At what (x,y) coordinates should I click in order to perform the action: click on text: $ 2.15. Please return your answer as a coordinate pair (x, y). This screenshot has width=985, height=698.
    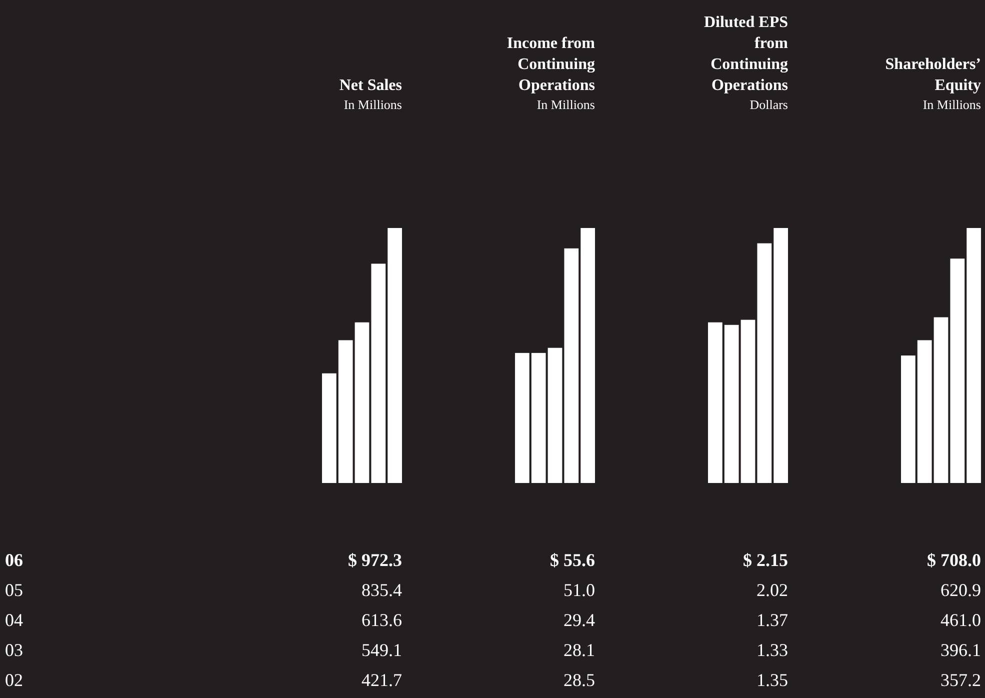
    Looking at the image, I should click on (765, 560).